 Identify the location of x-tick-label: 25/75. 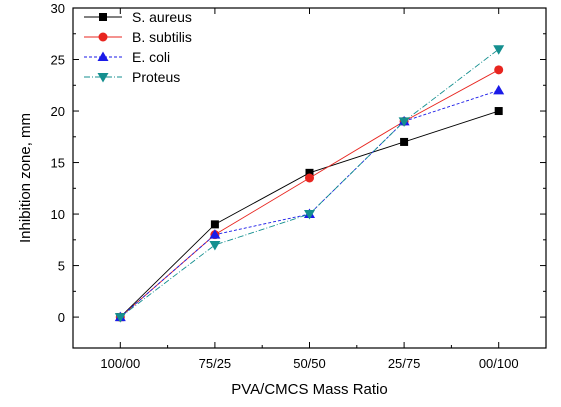
(404, 363).